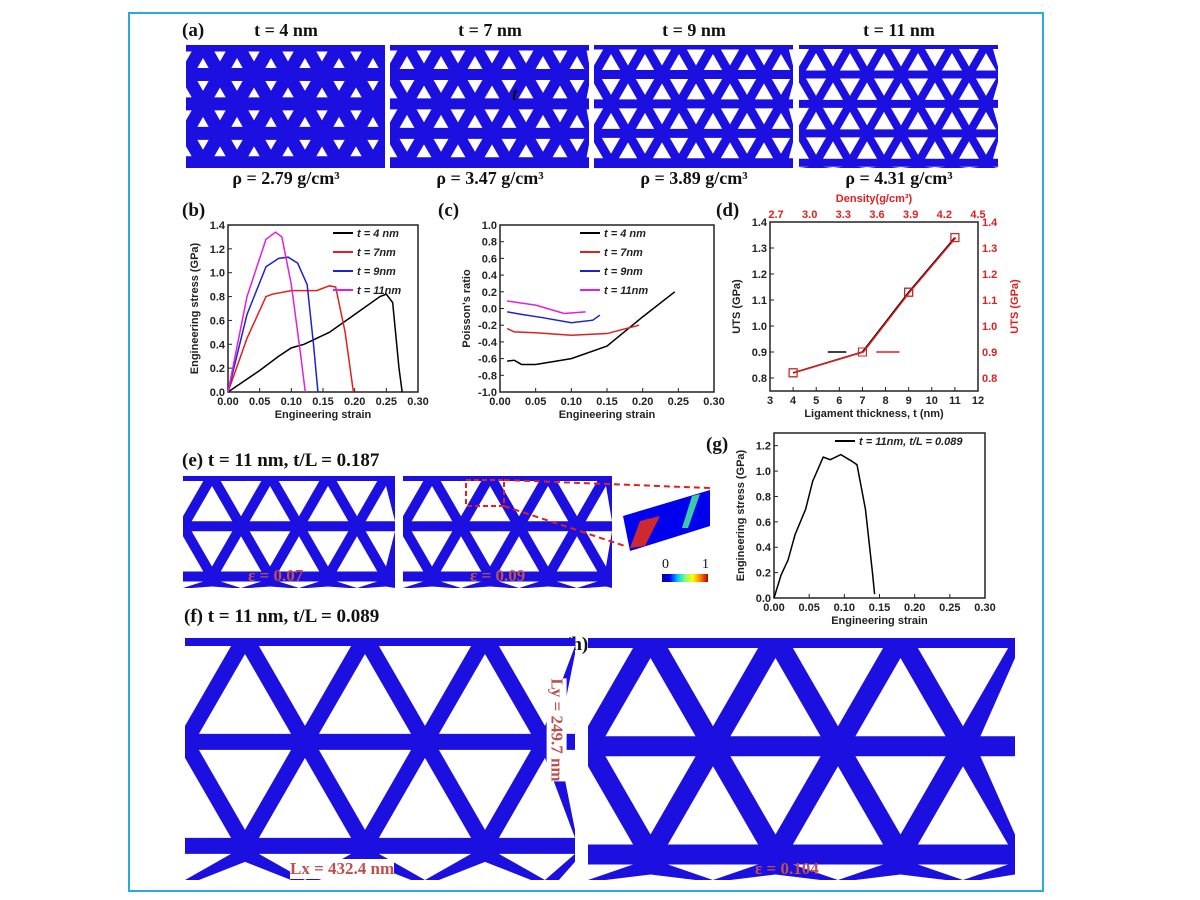  Describe the element at coordinates (194, 210) in the screenshot. I see `panel-b-label: (b)` at that location.